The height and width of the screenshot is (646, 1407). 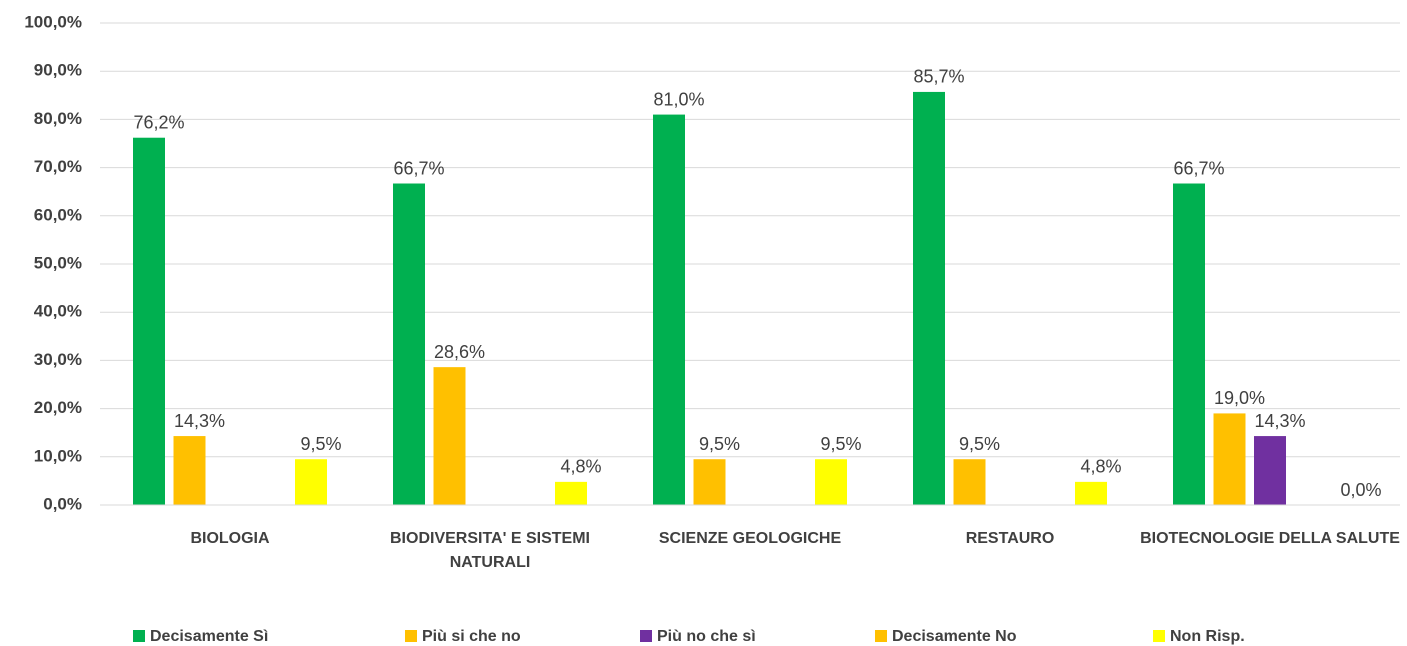 What do you see at coordinates (938, 77) in the screenshot?
I see `data-label: 85,7%` at bounding box center [938, 77].